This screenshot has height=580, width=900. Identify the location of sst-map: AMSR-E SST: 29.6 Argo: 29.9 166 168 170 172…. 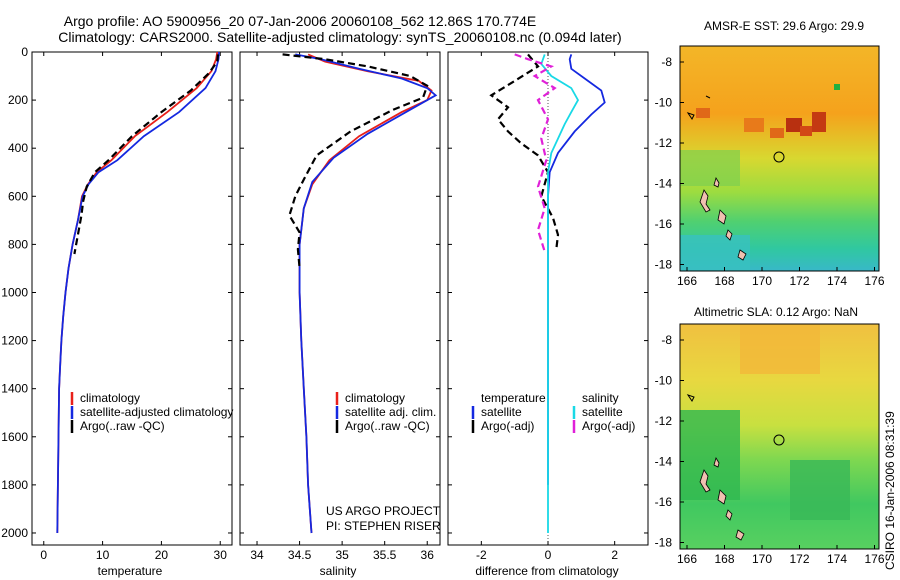
(770, 153).